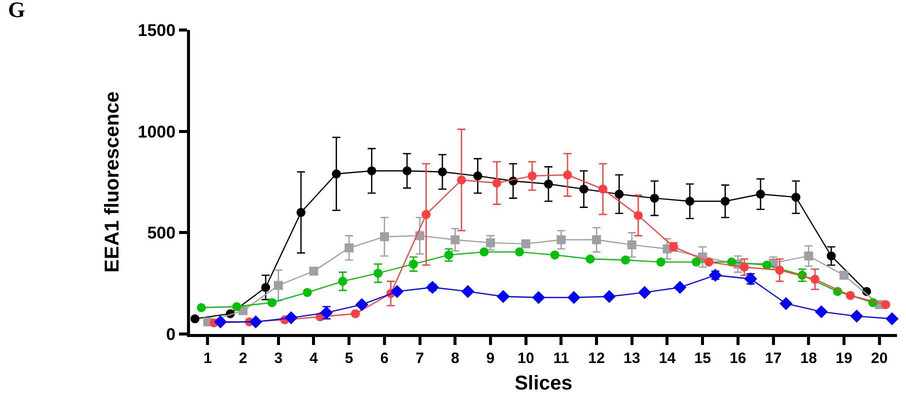  Describe the element at coordinates (208, 358) in the screenshot. I see `x-tick-label: 1` at that location.